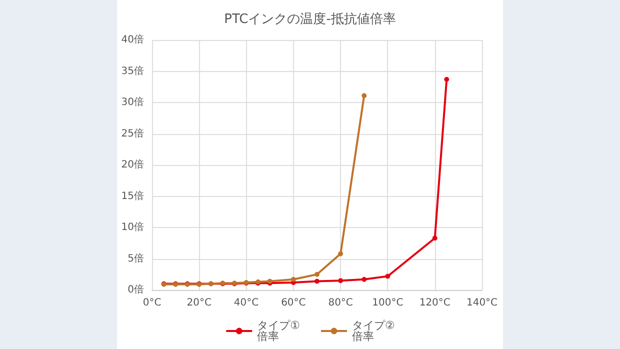 The height and width of the screenshot is (349, 620). What do you see at coordinates (246, 303) in the screenshot?
I see `x-tick-label: 40°C` at bounding box center [246, 303].